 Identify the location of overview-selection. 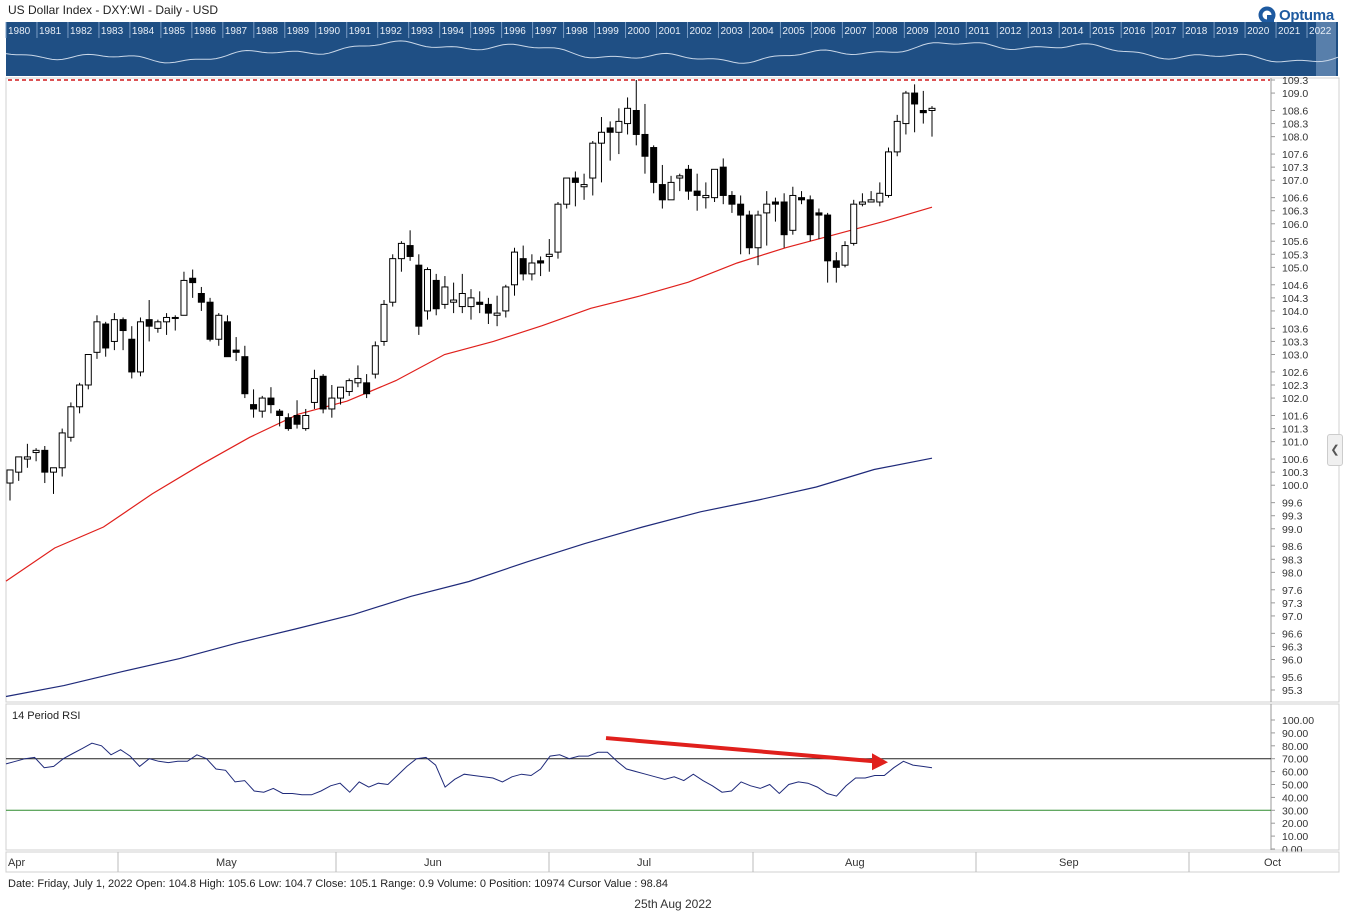
(1326, 49).